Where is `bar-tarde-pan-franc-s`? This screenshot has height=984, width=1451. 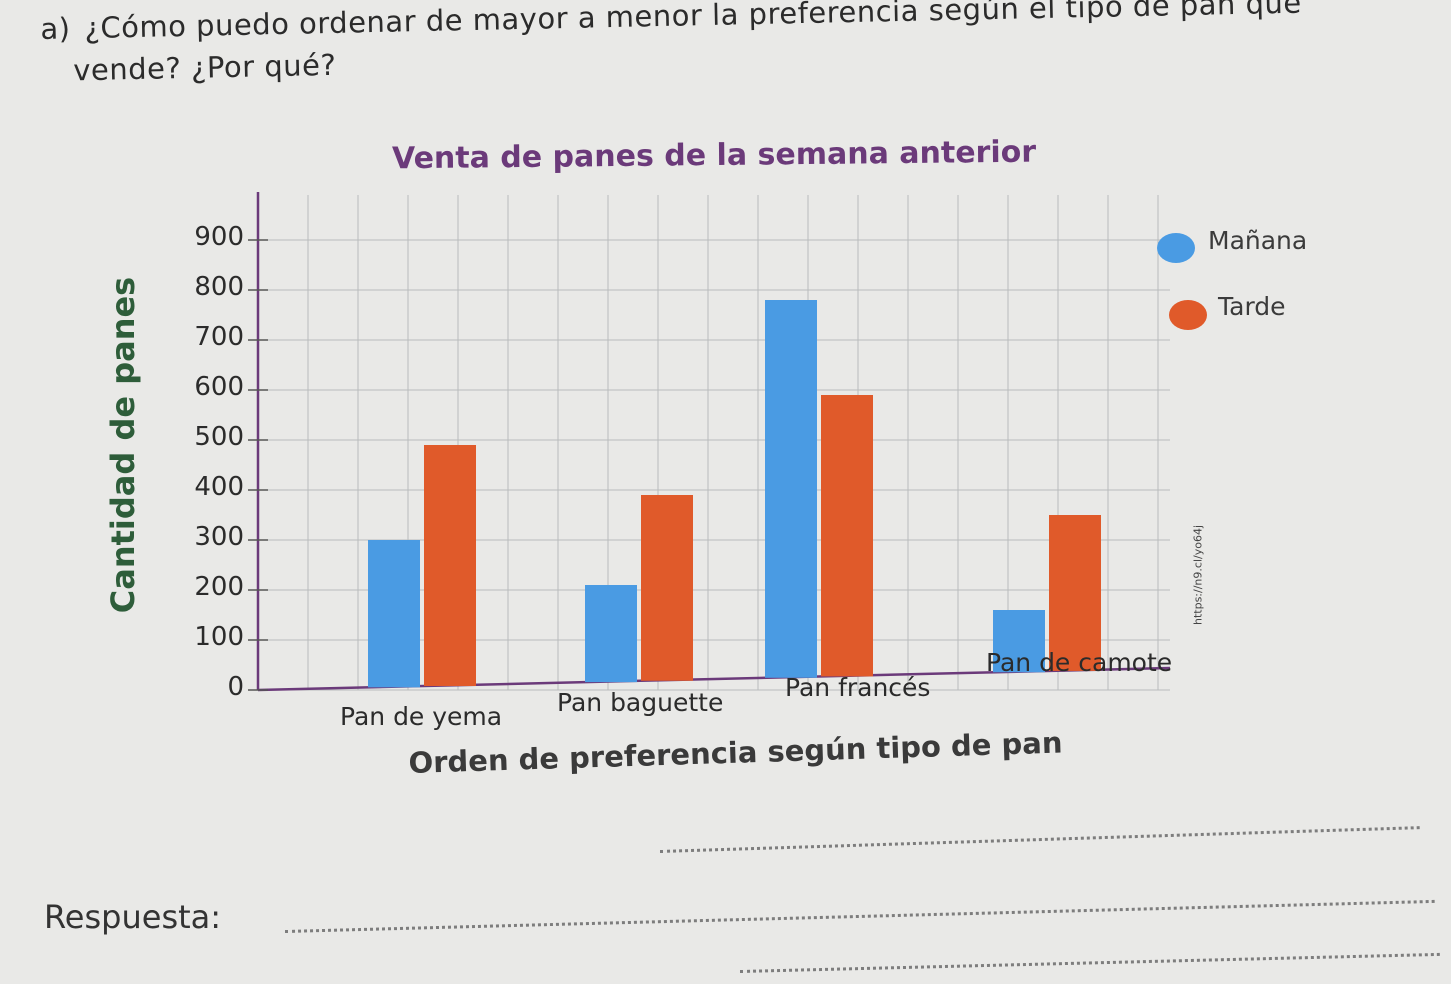
bar-tarde-pan-franc-s is located at coordinates (847, 536).